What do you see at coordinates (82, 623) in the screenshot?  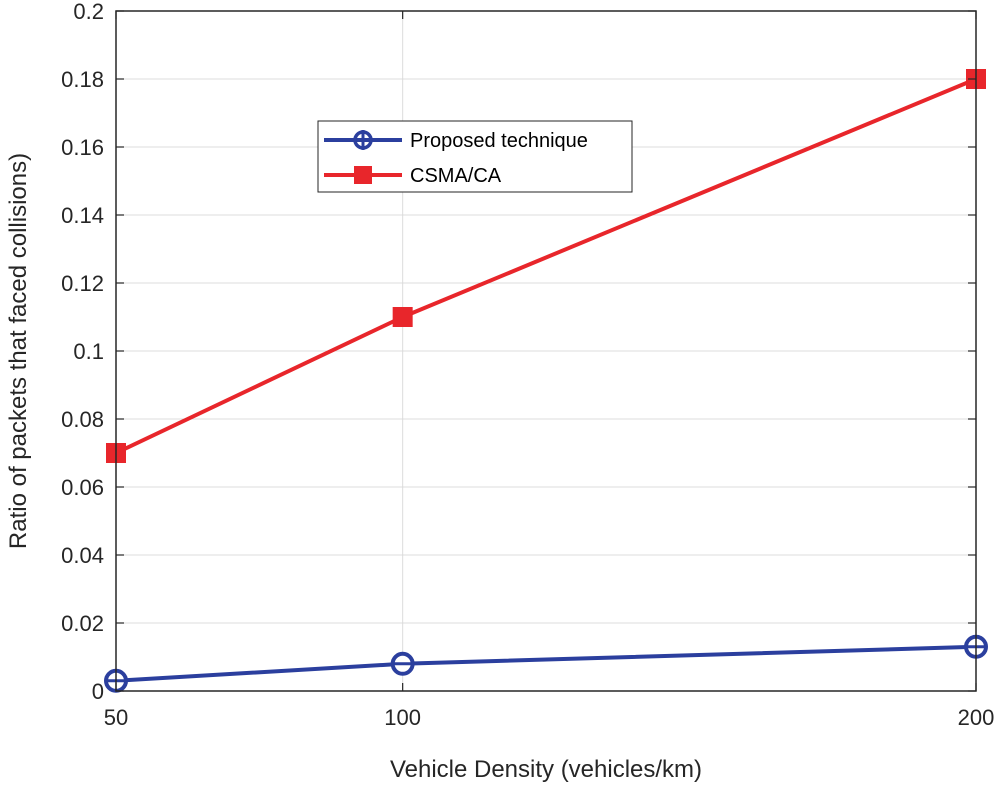 I see `y-tick-label: 0.02` at bounding box center [82, 623].